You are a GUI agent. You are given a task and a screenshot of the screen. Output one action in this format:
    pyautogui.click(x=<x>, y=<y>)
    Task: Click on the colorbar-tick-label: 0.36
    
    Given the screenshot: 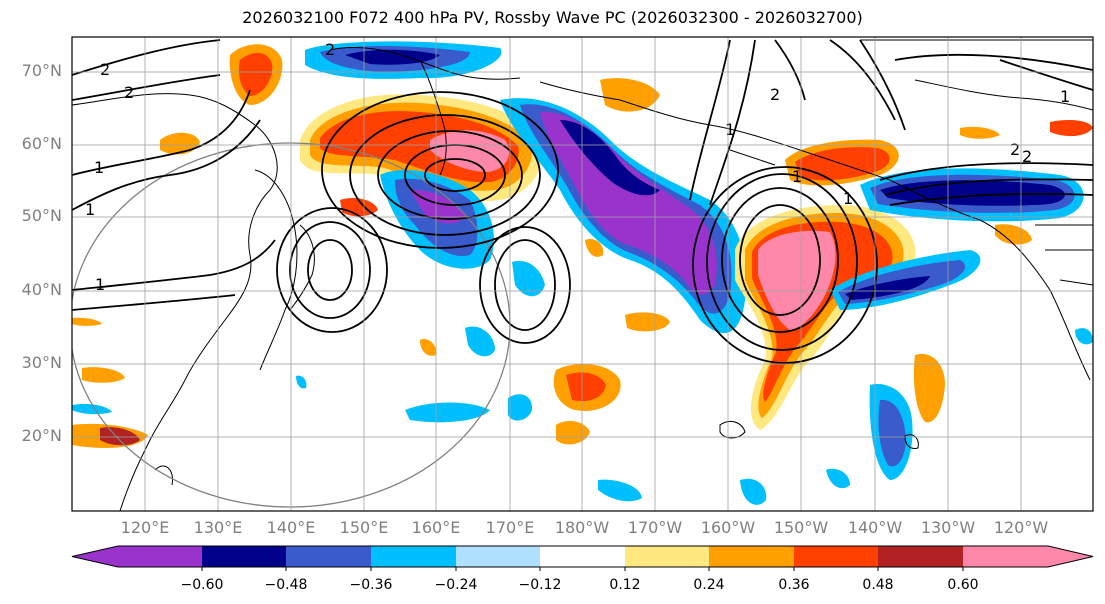 What is the action you would take?
    pyautogui.click(x=794, y=585)
    